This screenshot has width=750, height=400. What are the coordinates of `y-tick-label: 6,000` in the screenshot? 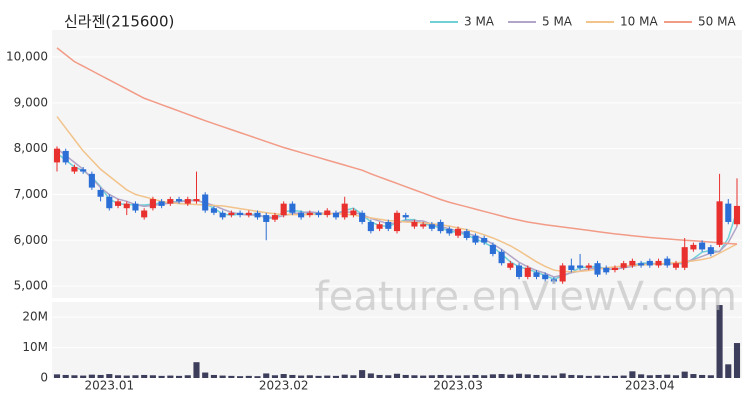 It's located at (31, 240).